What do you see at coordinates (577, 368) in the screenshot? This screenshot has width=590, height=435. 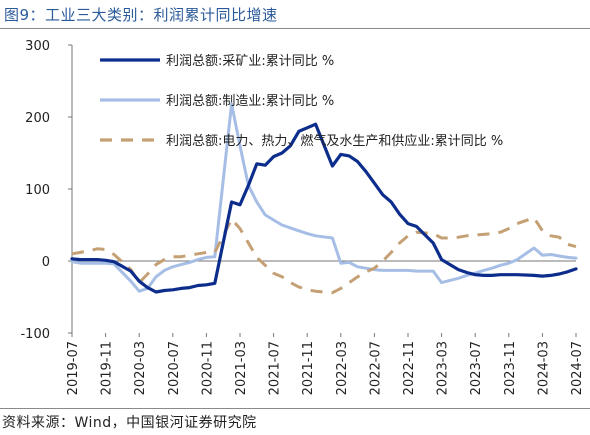 I see `x-tick-label: 2024-07` at bounding box center [577, 368].